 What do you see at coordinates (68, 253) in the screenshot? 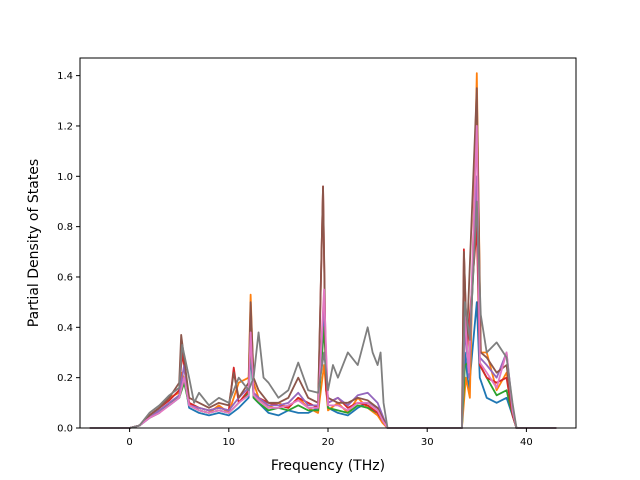
I see `y-axis-ticks: 0.0 0.2 0.4 0.6 0.8 1.0 1.2 1.4` at bounding box center [68, 253].